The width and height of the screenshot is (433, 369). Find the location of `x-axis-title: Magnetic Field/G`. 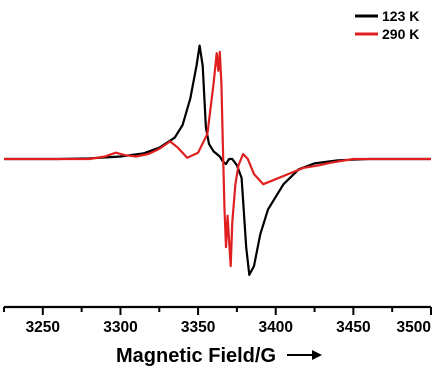

x-axis-title: Magnetic Field/G is located at coordinates (196, 356).